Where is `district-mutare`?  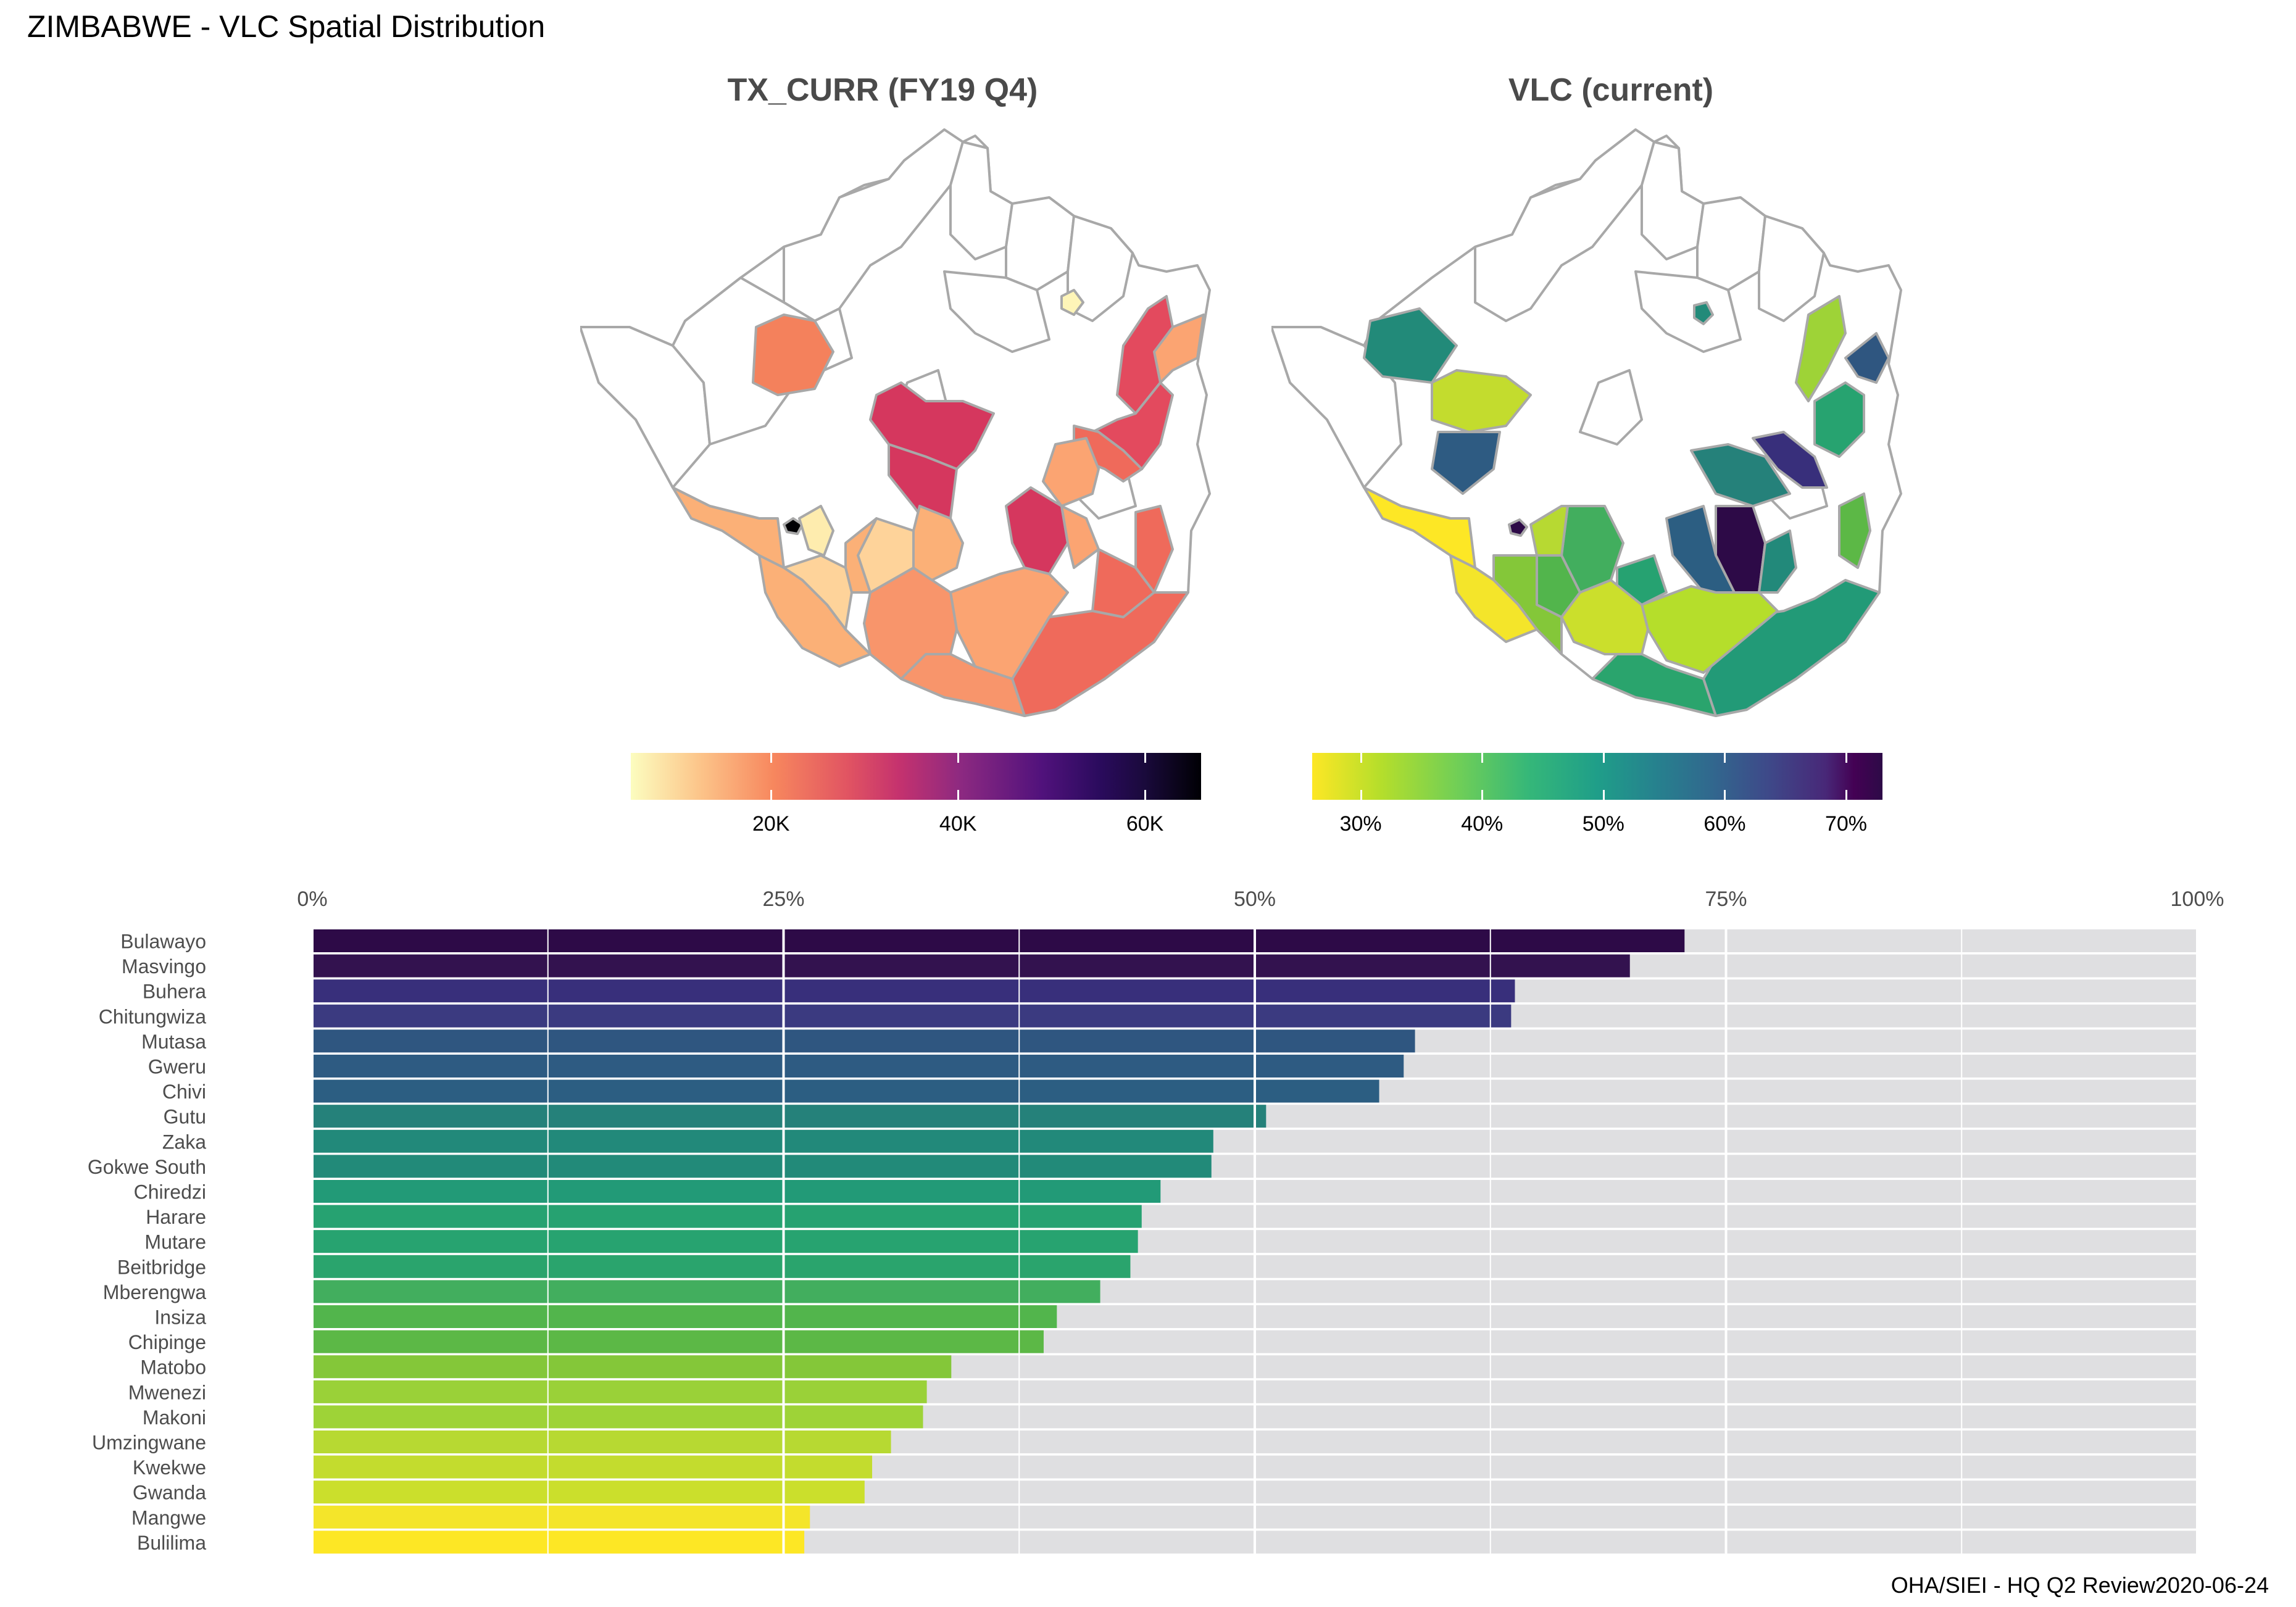 district-mutare is located at coordinates (1839, 420).